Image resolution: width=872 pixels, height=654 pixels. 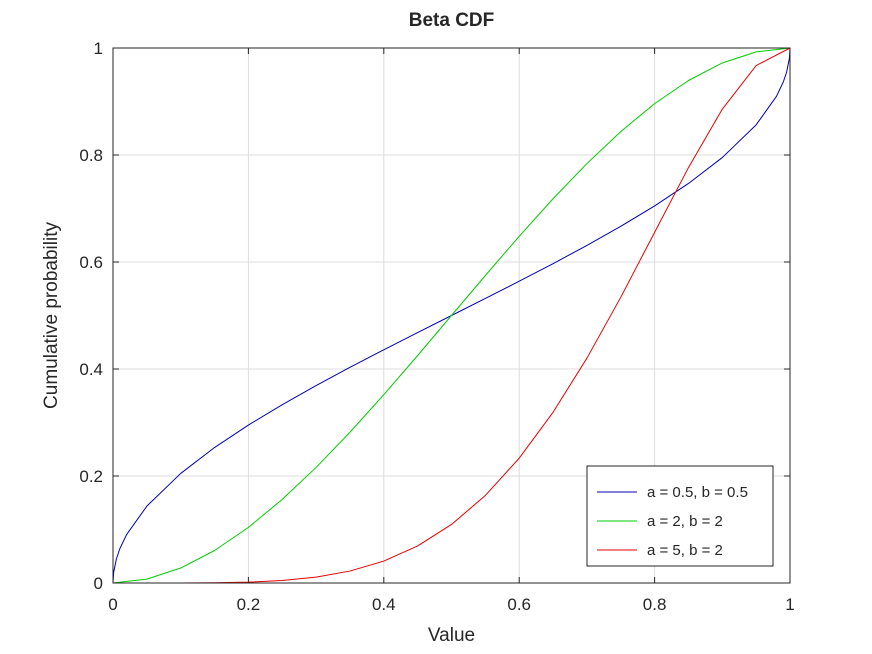 What do you see at coordinates (112, 604) in the screenshot?
I see `x-tick-label: 0` at bounding box center [112, 604].